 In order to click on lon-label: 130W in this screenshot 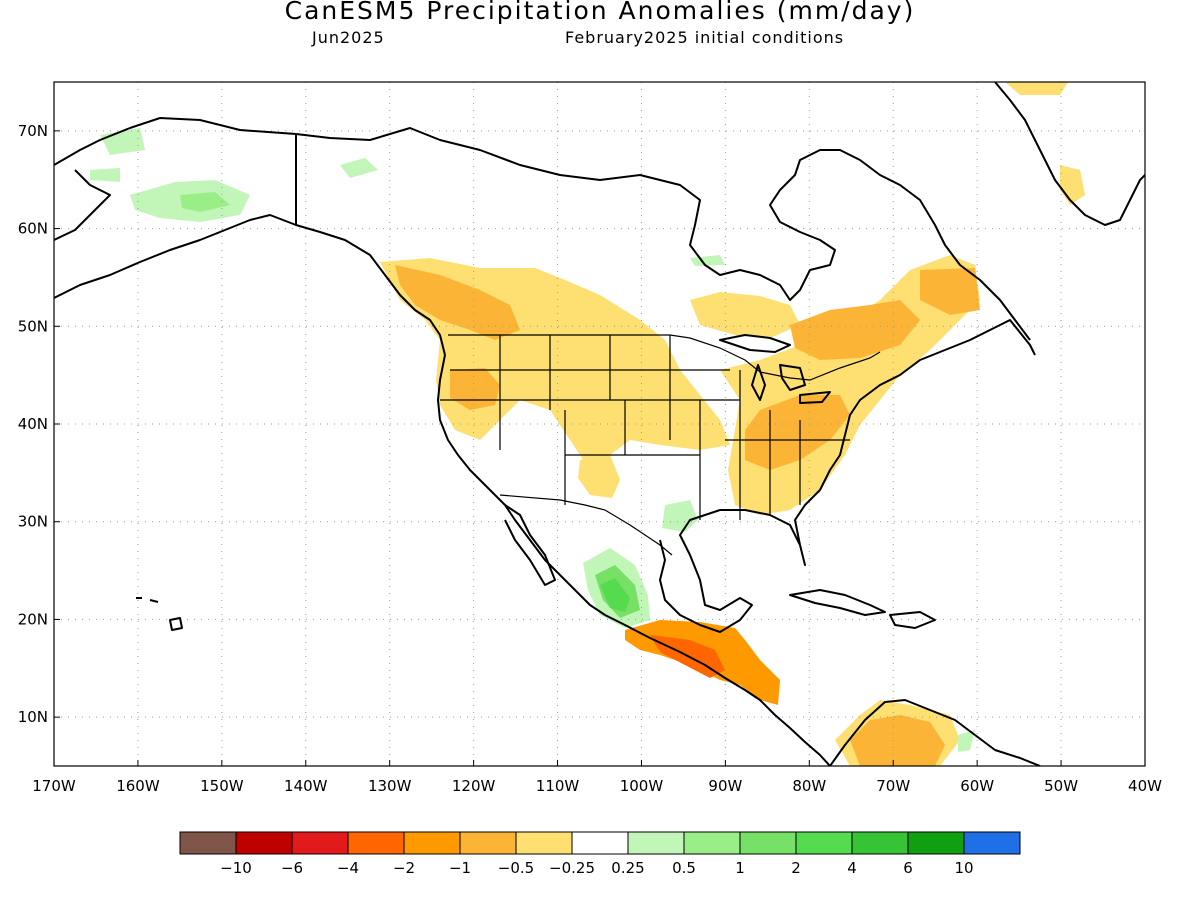, I will do `click(390, 786)`.